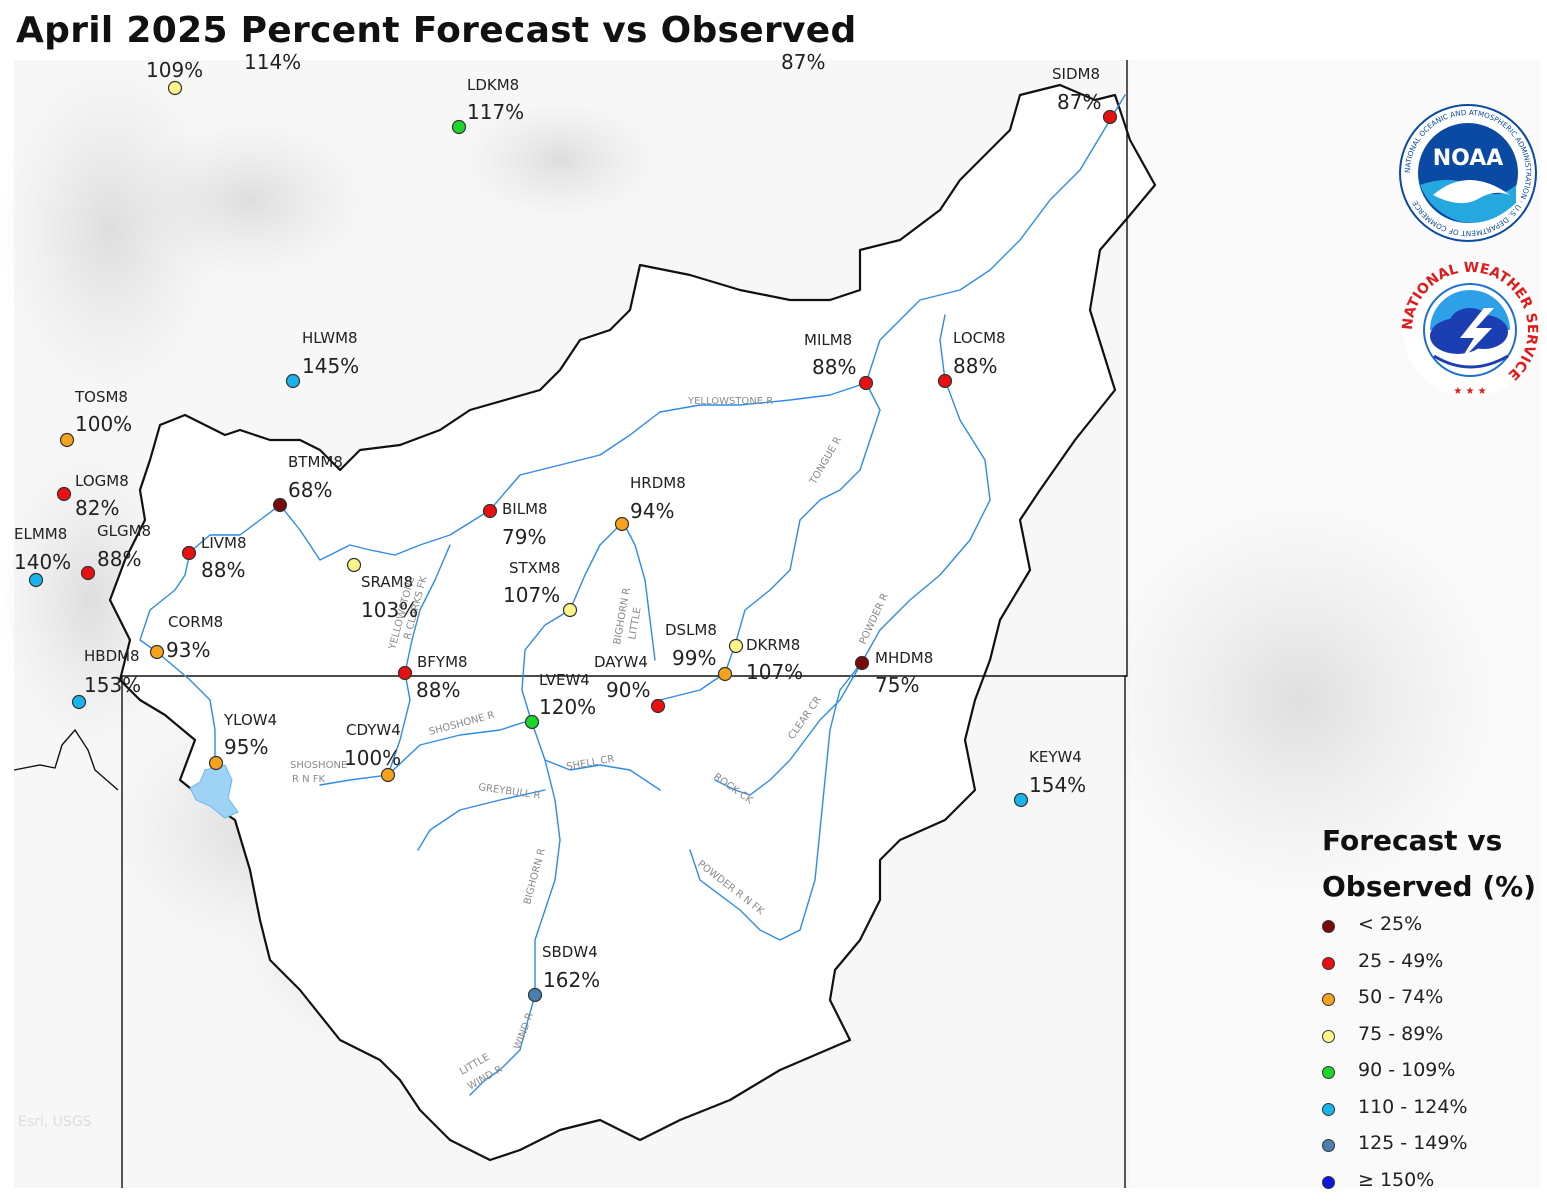 This screenshot has height=1202, width=1547. What do you see at coordinates (442, 662) in the screenshot?
I see `station-id-label: BFYM8` at bounding box center [442, 662].